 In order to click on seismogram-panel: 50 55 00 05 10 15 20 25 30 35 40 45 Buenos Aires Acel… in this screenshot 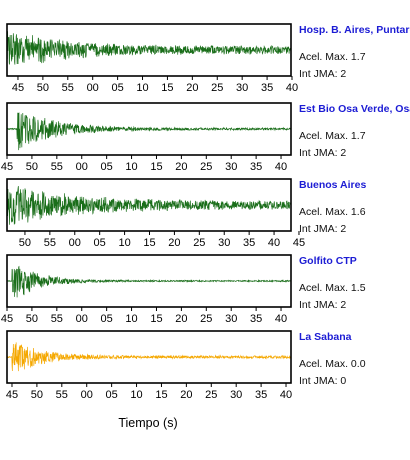, I will do `click(186, 213)`.